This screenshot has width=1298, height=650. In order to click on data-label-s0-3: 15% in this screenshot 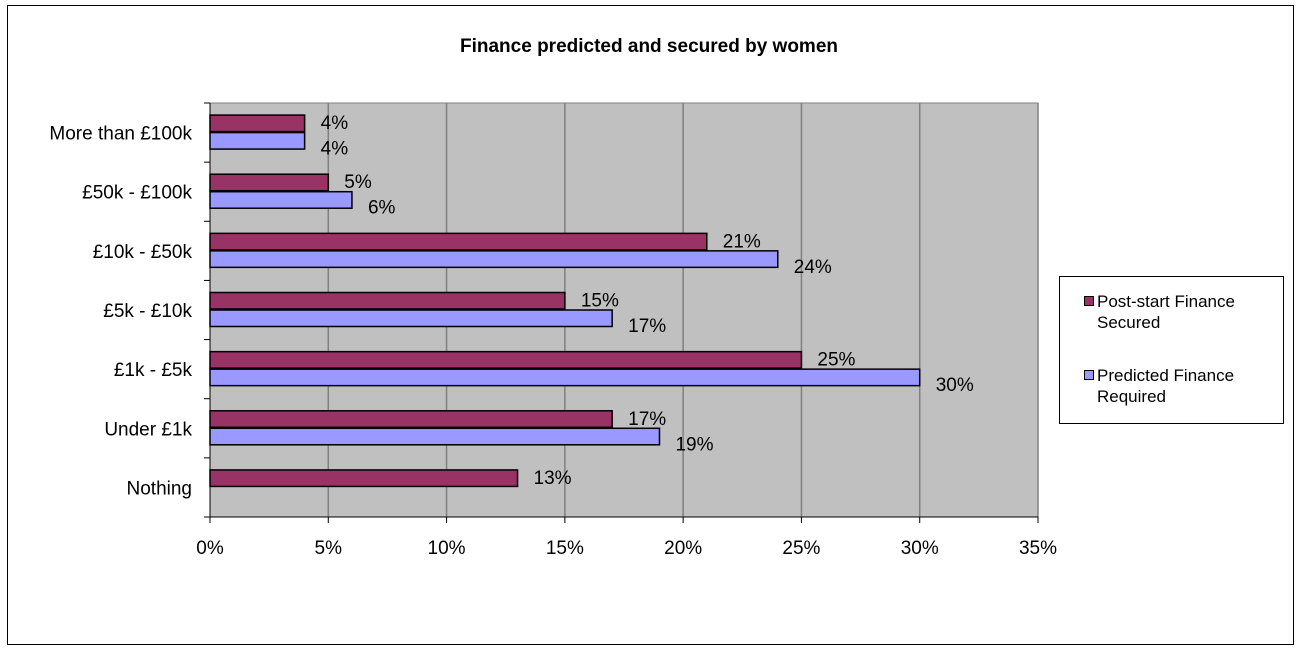, I will do `click(600, 301)`.